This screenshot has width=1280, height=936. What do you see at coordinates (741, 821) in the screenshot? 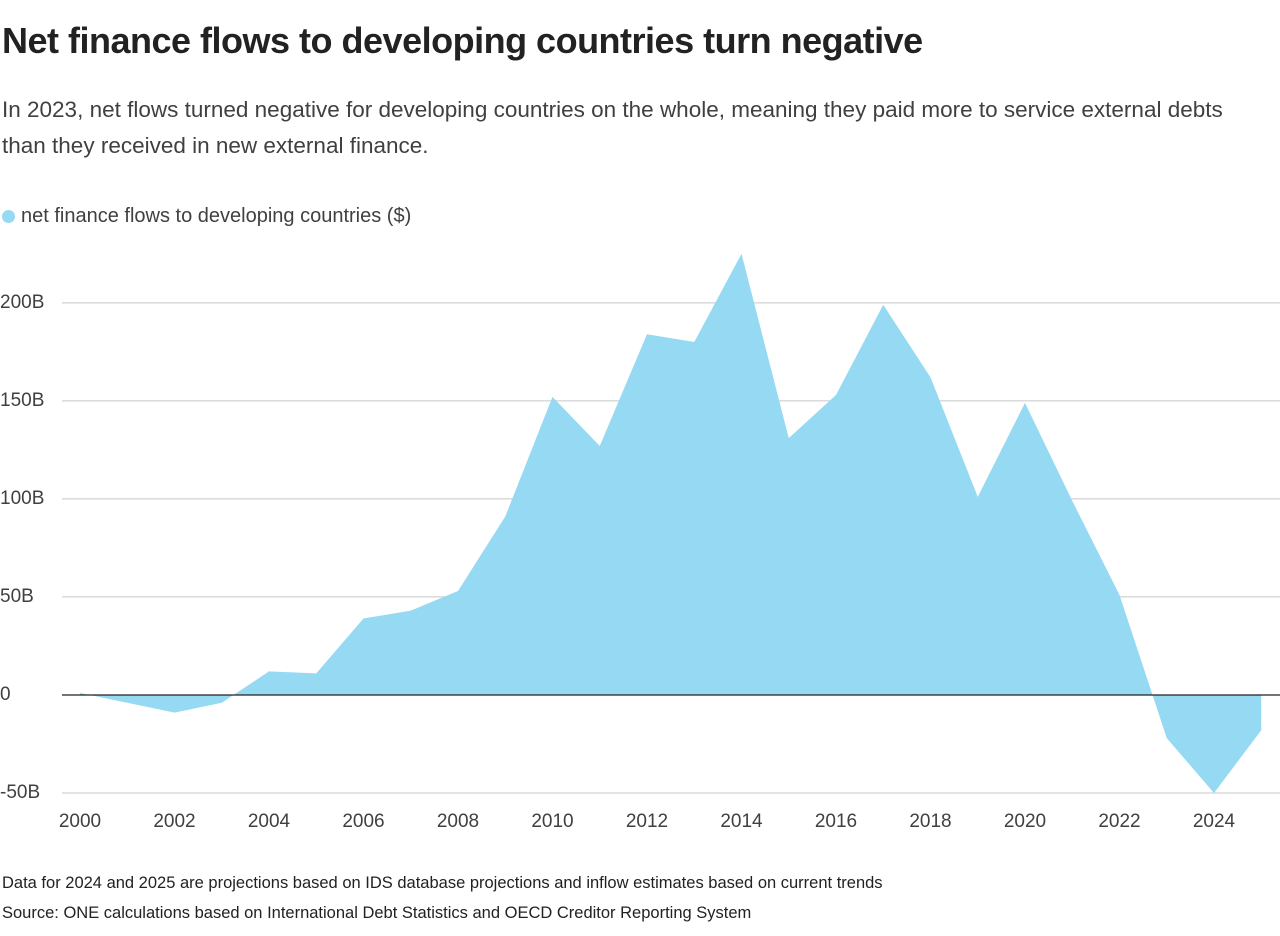
I see `x-tick-label: 2014` at bounding box center [741, 821].